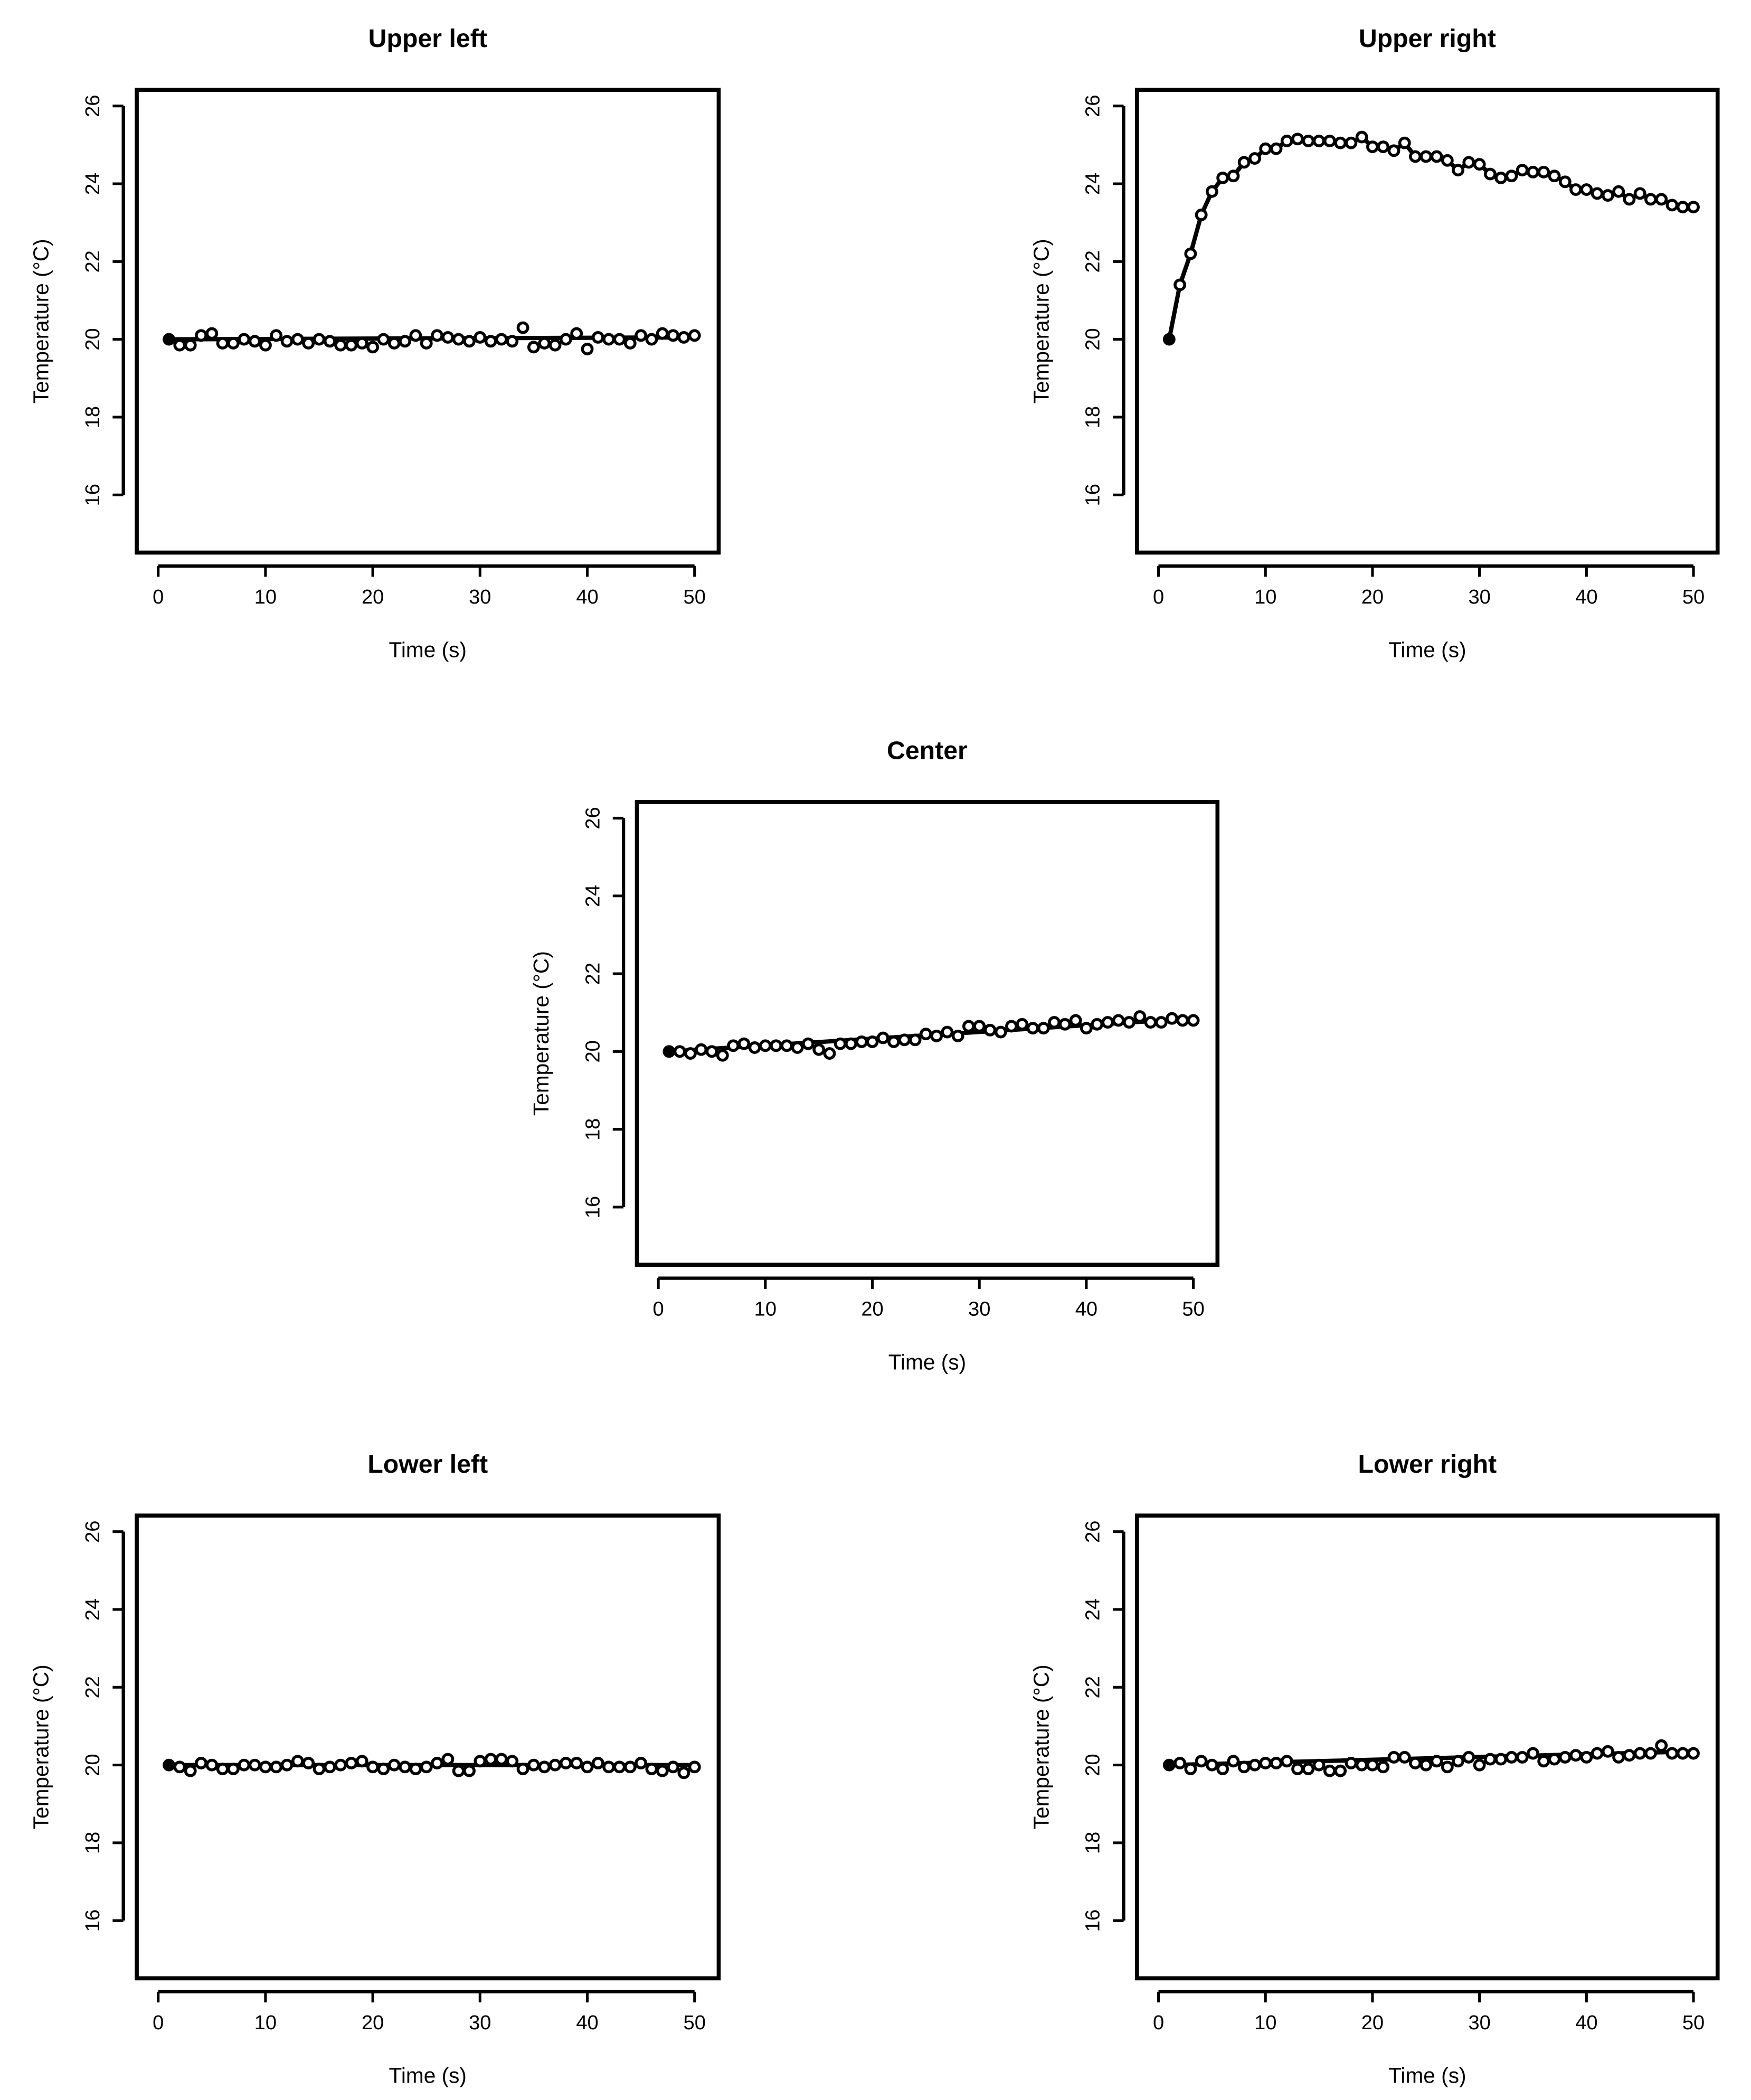 The image size is (1751, 2100). I want to click on chart-title: Center, so click(927, 751).